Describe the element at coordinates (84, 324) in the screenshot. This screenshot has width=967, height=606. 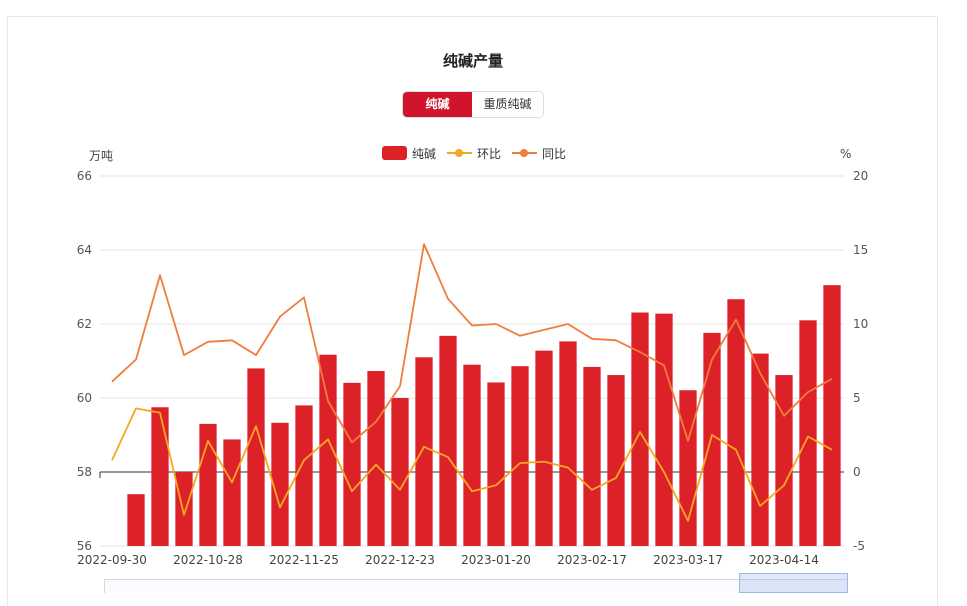
I see `left-tick-label: 62` at that location.